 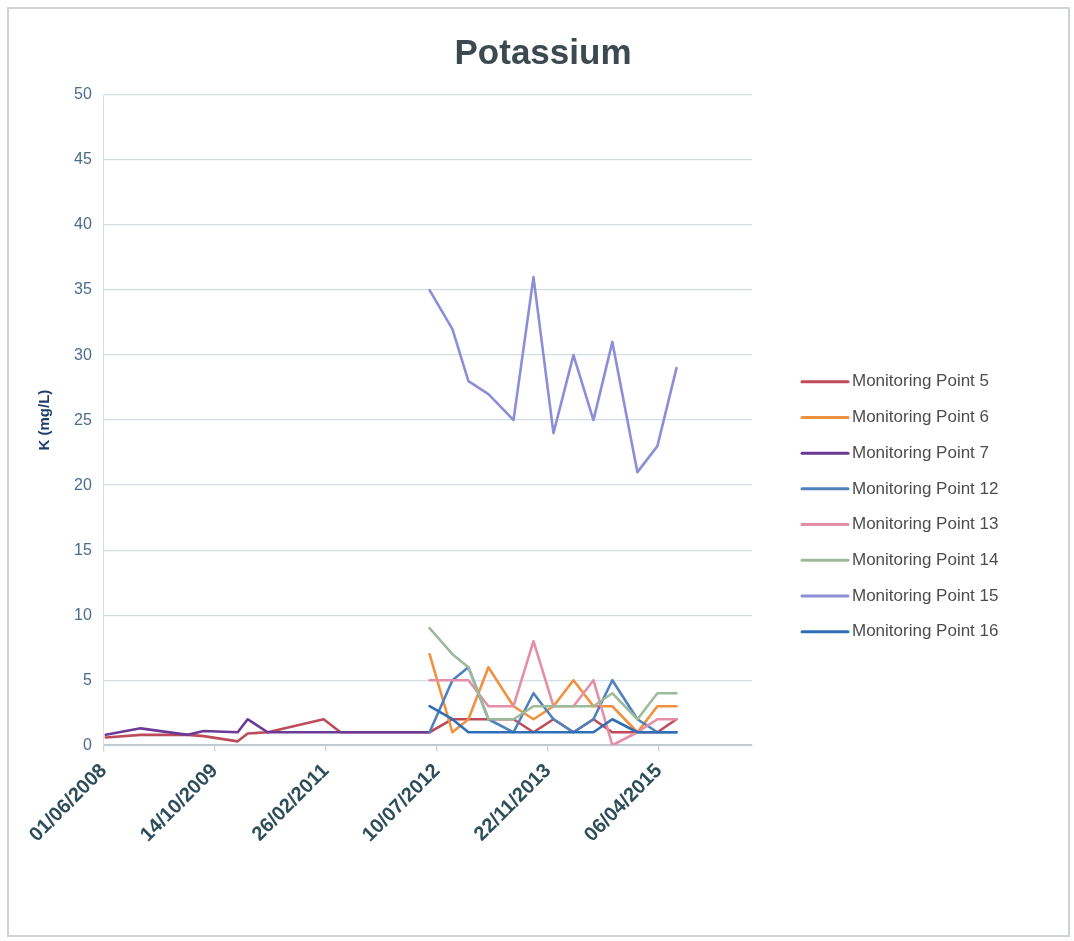 I want to click on y-tick-label: 0, so click(x=87, y=744).